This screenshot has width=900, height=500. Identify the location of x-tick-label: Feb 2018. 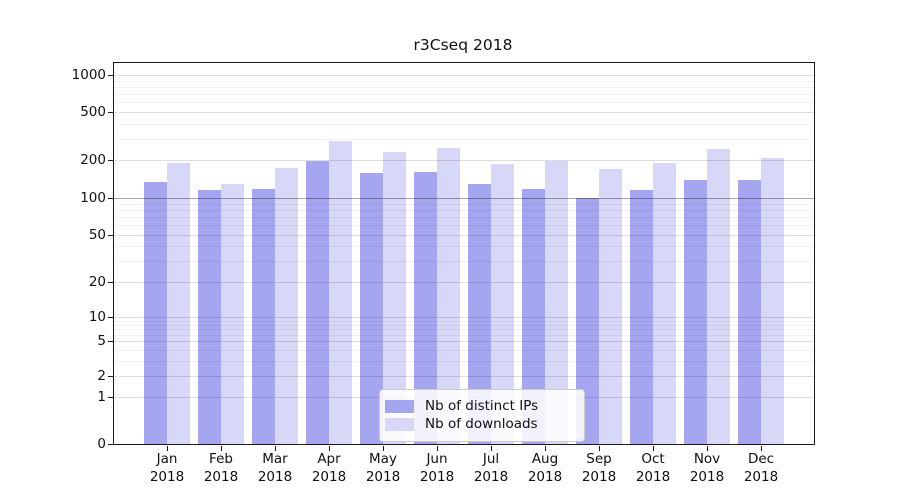
(221, 468).